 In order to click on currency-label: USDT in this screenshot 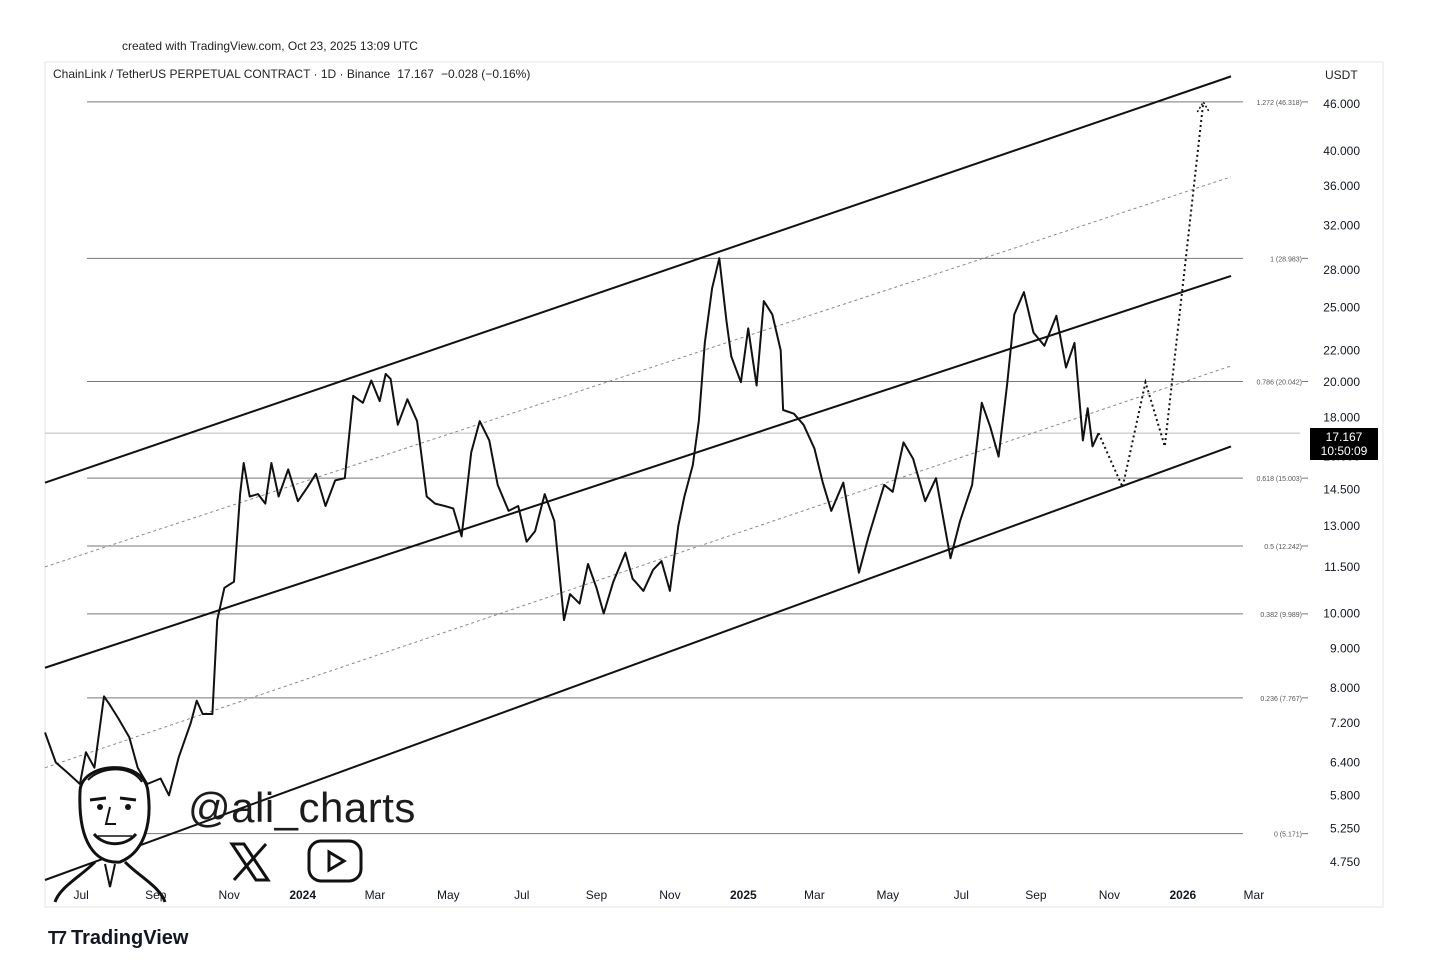, I will do `click(1341, 75)`.